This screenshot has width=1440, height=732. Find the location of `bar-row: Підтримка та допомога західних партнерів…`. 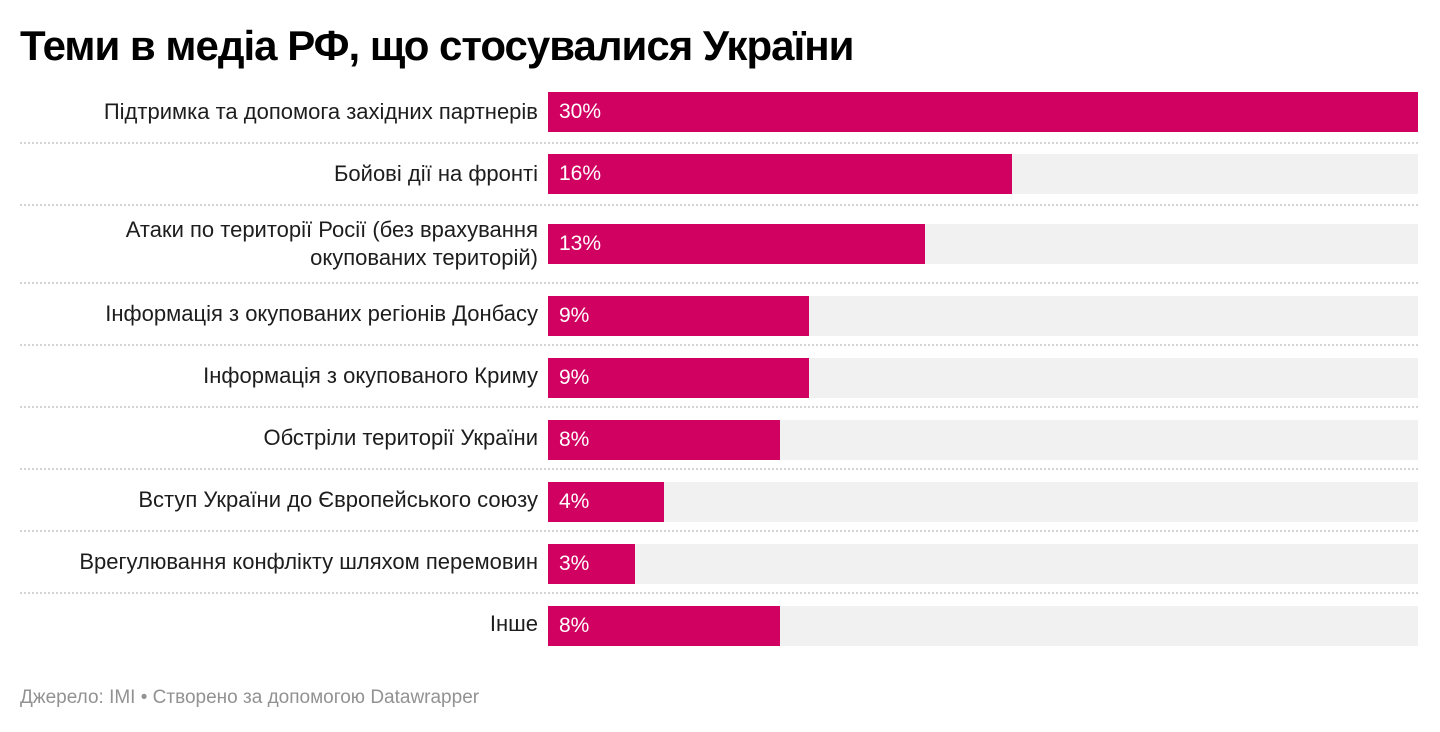

bar-row: Підтримка та допомога західних партнерів… is located at coordinates (720, 112).